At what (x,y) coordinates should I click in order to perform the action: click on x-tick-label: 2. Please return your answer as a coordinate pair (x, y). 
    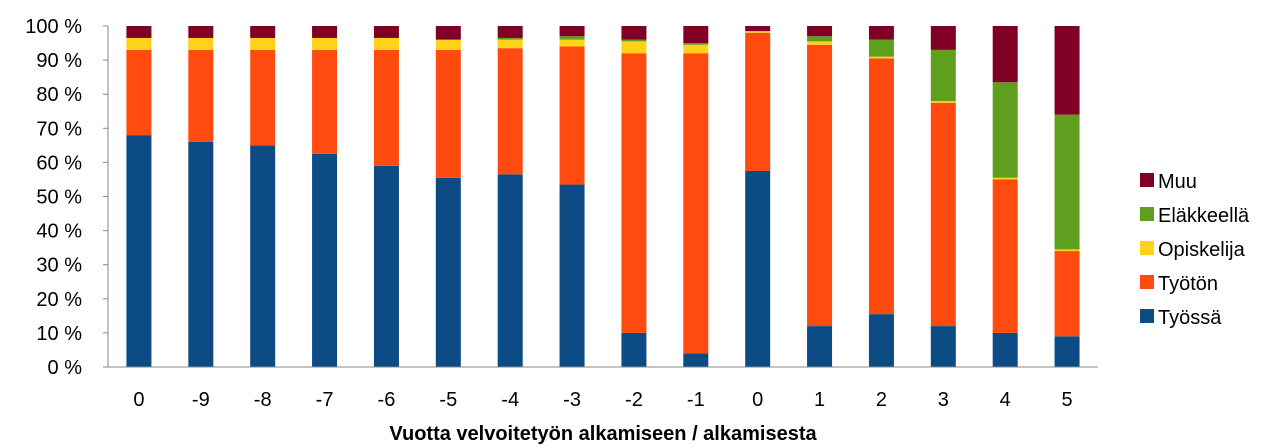
    Looking at the image, I should click on (881, 400).